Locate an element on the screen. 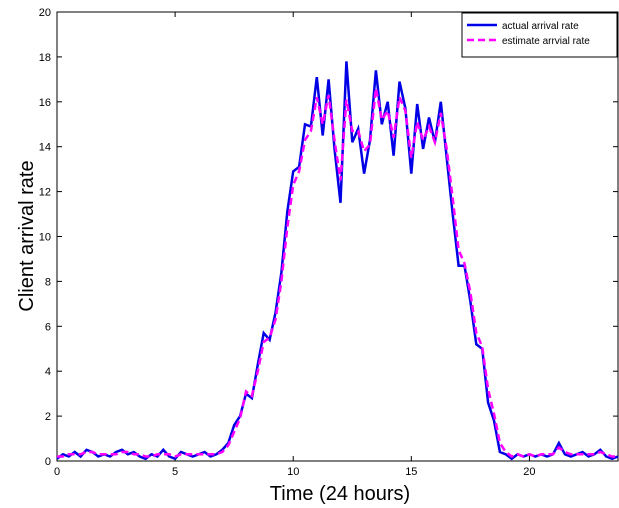  y-tick-label: 18 is located at coordinates (45, 58).